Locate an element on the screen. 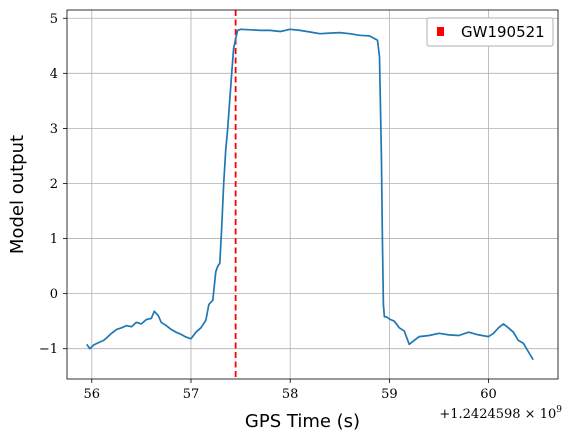  x-axis-label: GPS Time (s) is located at coordinates (302, 421).